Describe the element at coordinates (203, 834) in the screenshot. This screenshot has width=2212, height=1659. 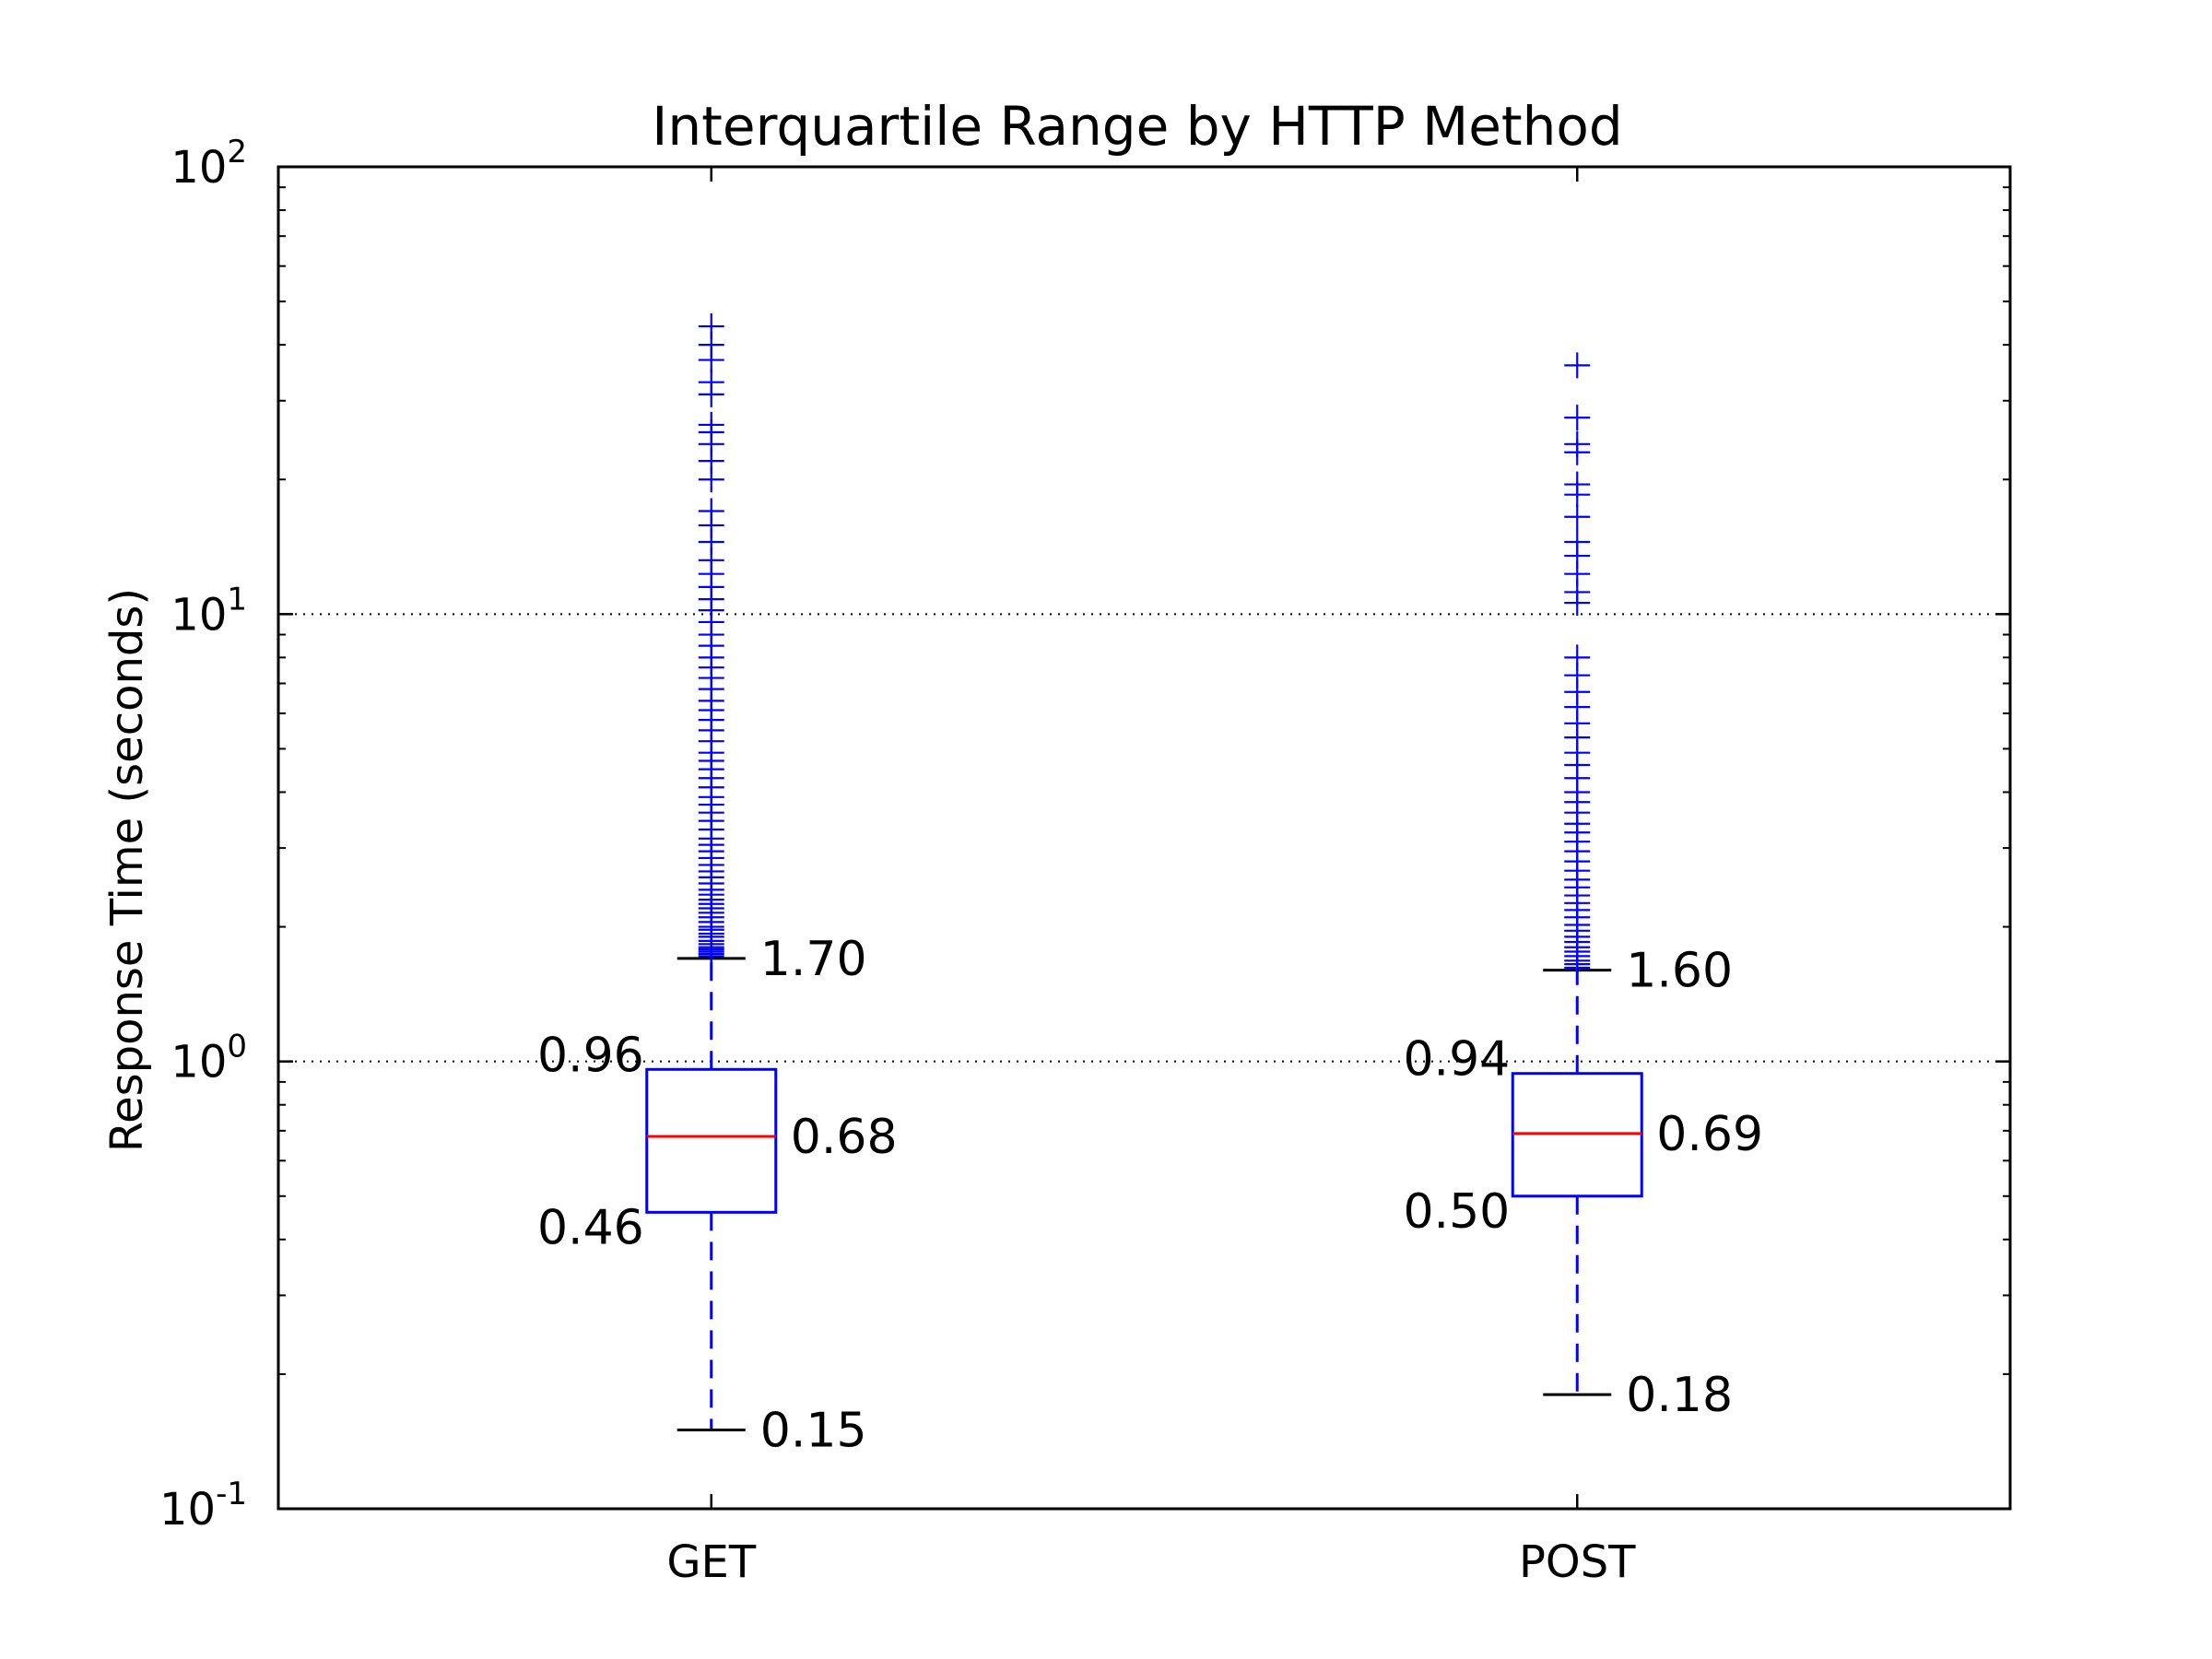
I see `y-tick-labels: 10⁻¹ 10⁰ 10¹ 10²` at that location.